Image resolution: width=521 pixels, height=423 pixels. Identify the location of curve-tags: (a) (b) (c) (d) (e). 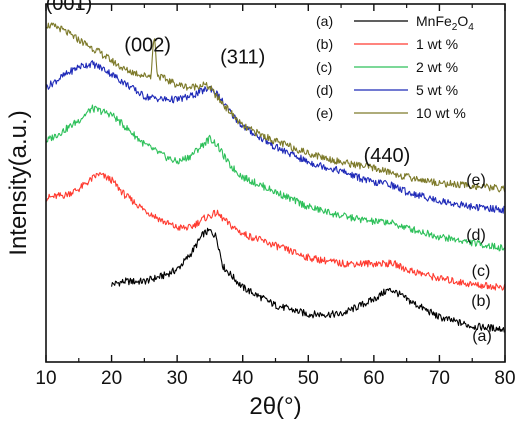
(479, 258).